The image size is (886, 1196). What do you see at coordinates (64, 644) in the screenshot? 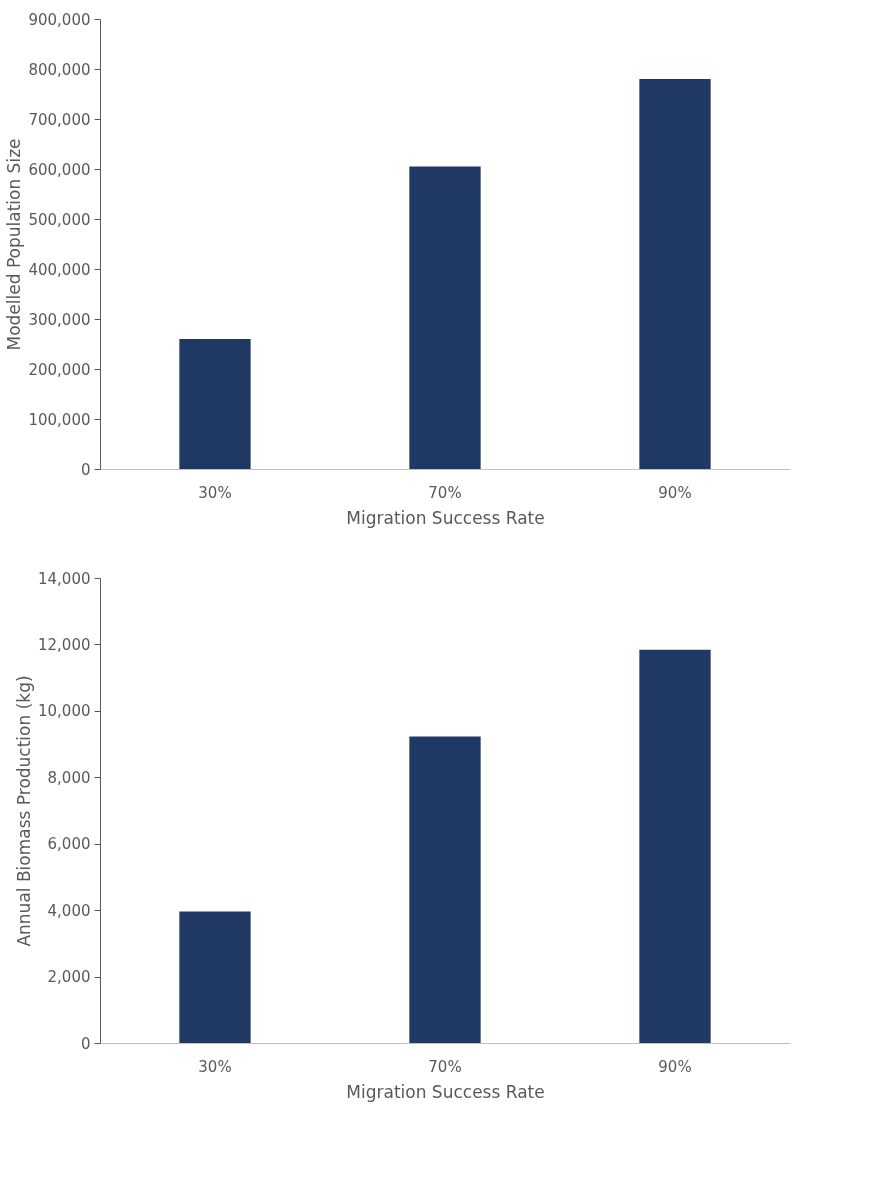
I see `y-tick-label: 12,000` at bounding box center [64, 644].